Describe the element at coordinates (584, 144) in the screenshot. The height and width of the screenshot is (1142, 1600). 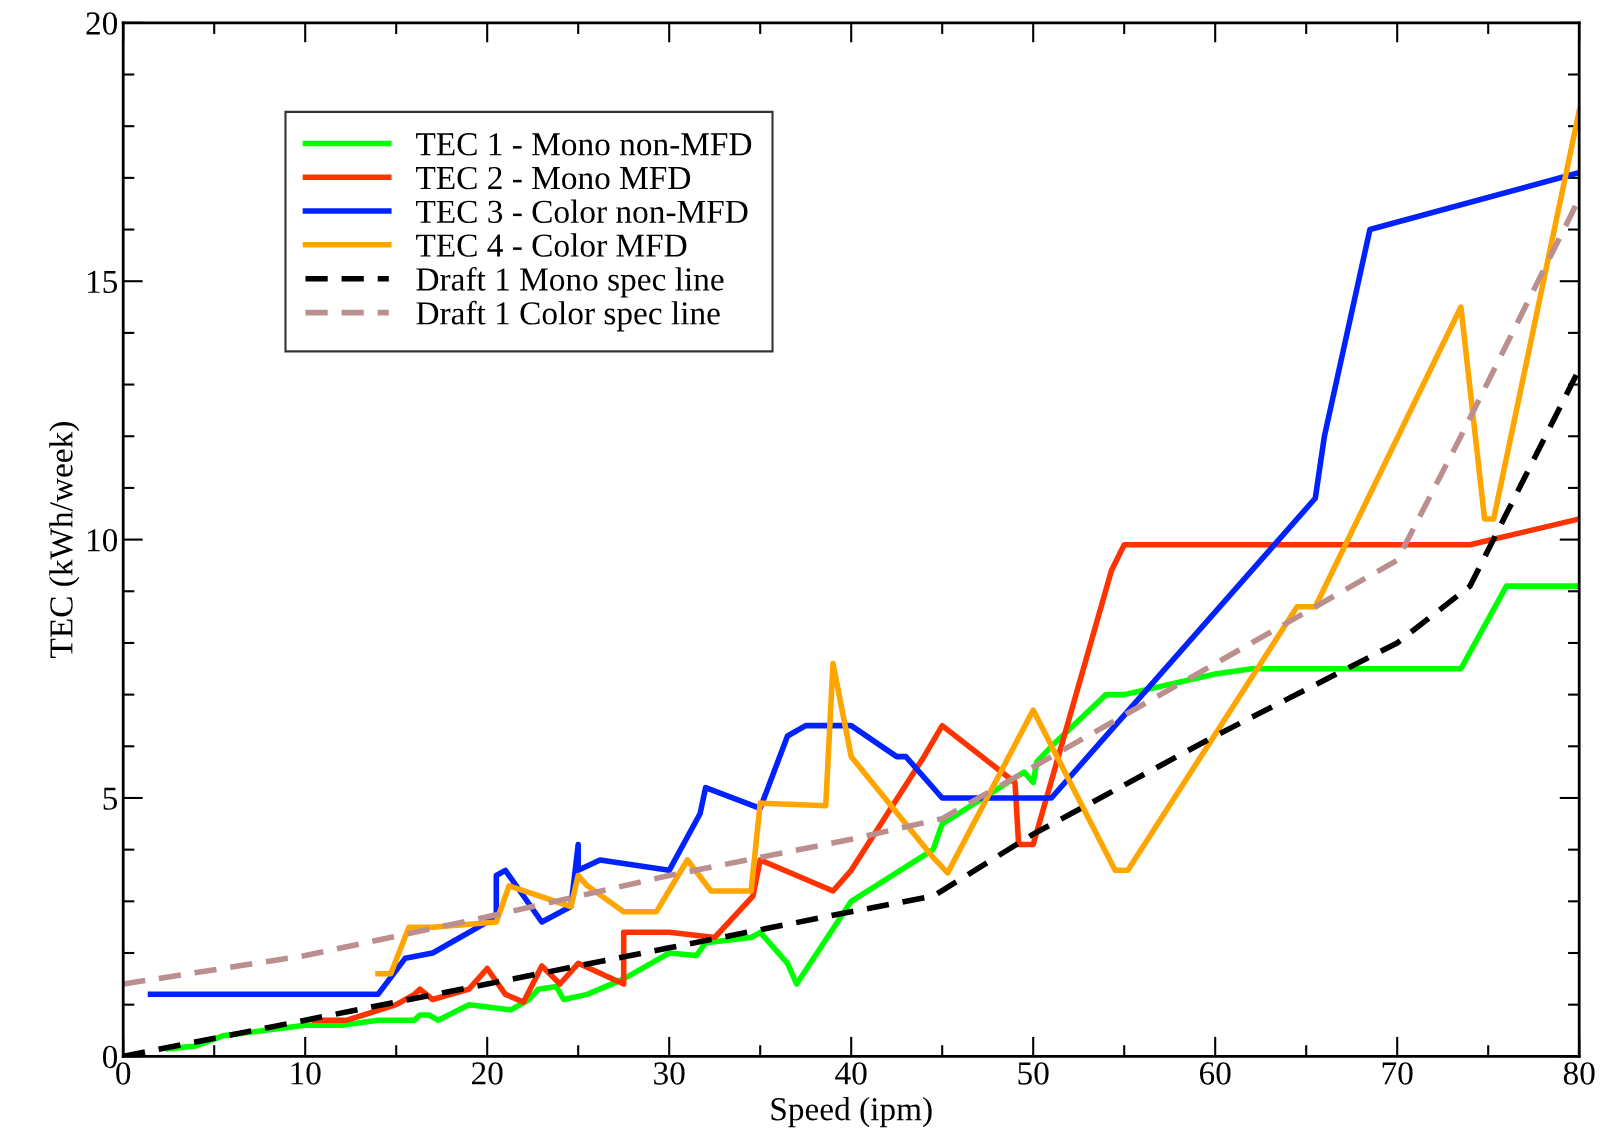
I see `legend-label: TEC 1 - Mono non-MFD` at that location.